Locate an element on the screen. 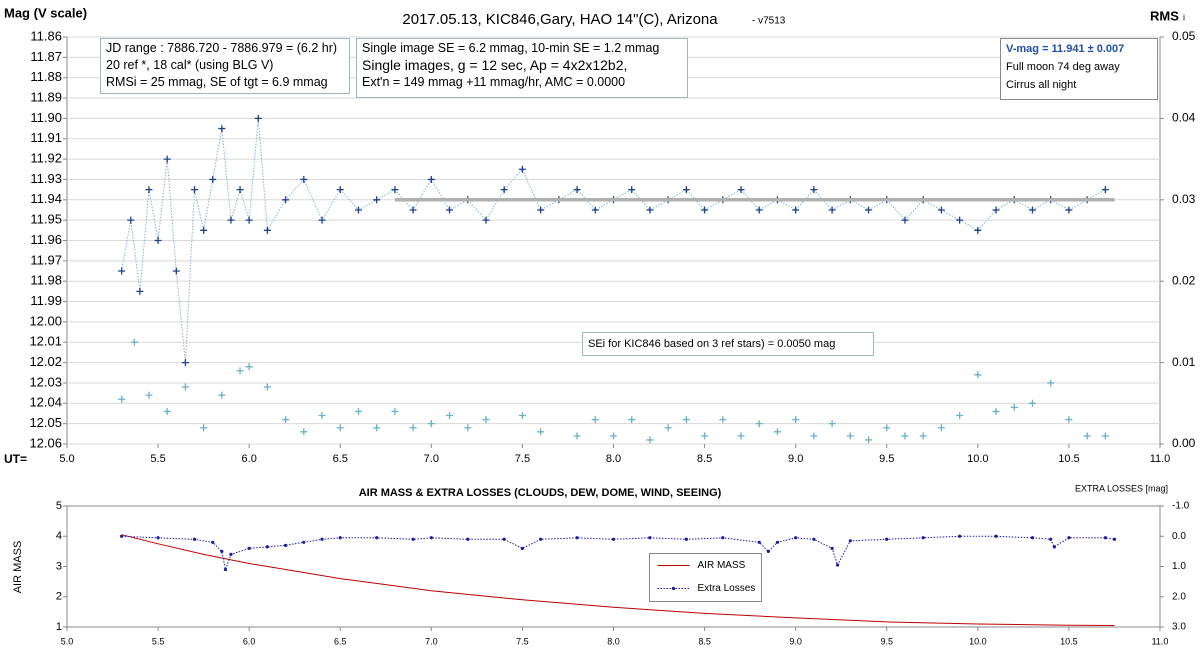 The height and width of the screenshot is (649, 1200). y-tick-label: 11.99 is located at coordinates (46, 300).